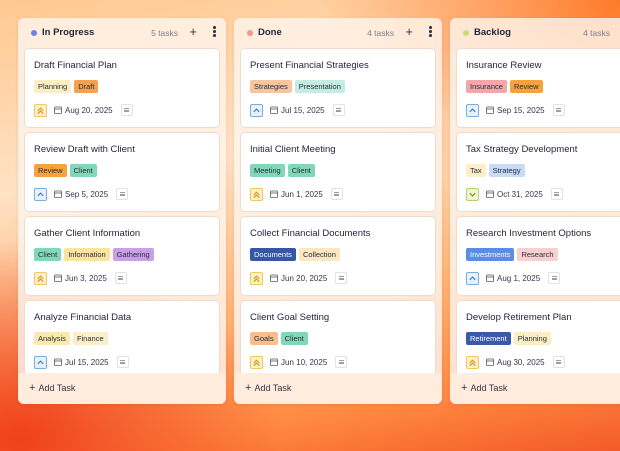  What do you see at coordinates (476, 170) in the screenshot?
I see `tag: Tax` at bounding box center [476, 170].